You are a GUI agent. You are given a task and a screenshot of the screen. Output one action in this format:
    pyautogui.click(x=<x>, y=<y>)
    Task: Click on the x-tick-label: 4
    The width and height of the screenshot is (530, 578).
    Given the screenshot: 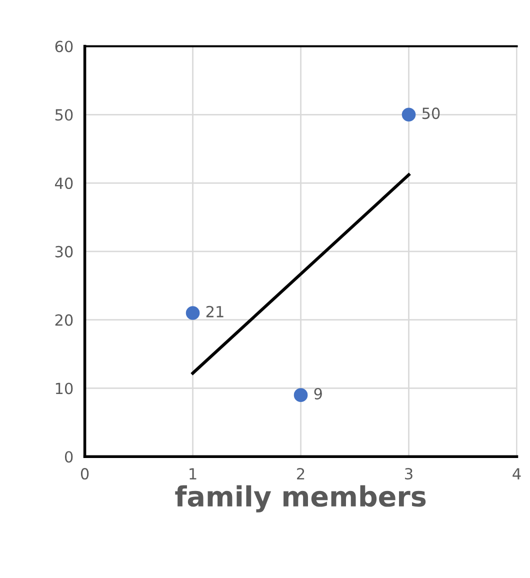 What is the action you would take?
    pyautogui.click(x=516, y=474)
    